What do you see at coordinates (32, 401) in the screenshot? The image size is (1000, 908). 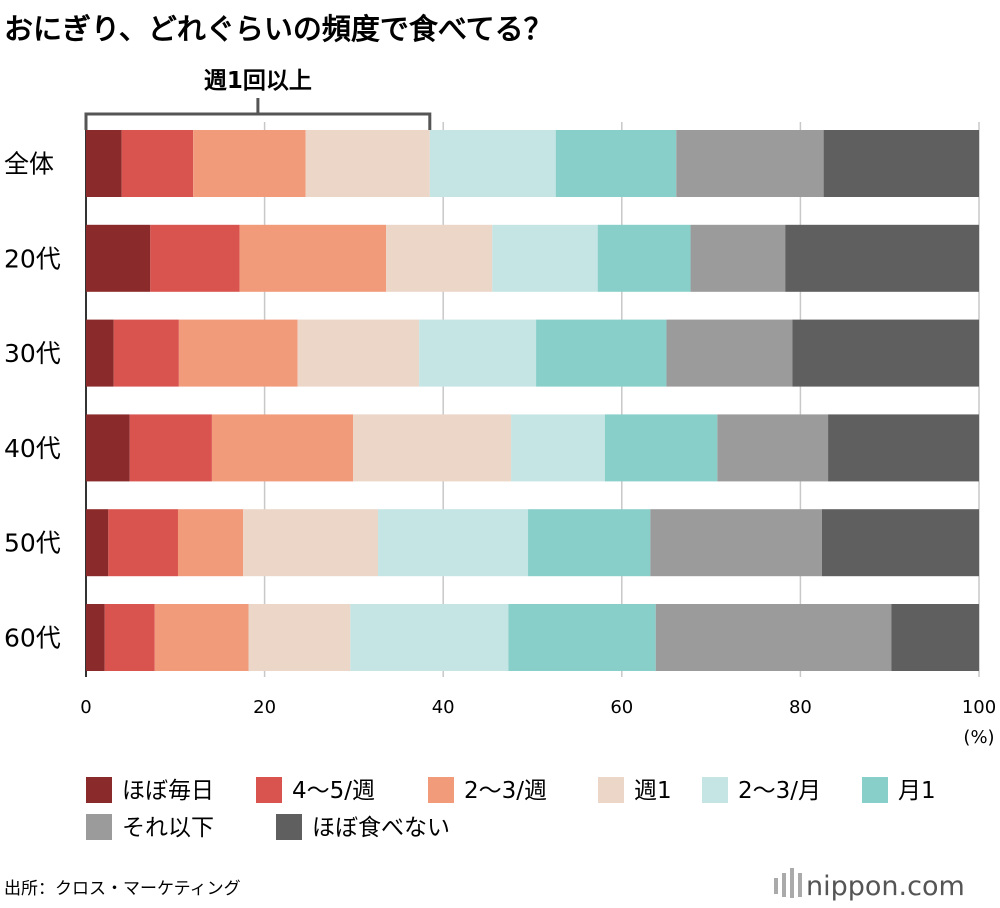 I see `category-labels: 全体 20代 30代 40代 50代 60代` at bounding box center [32, 401].